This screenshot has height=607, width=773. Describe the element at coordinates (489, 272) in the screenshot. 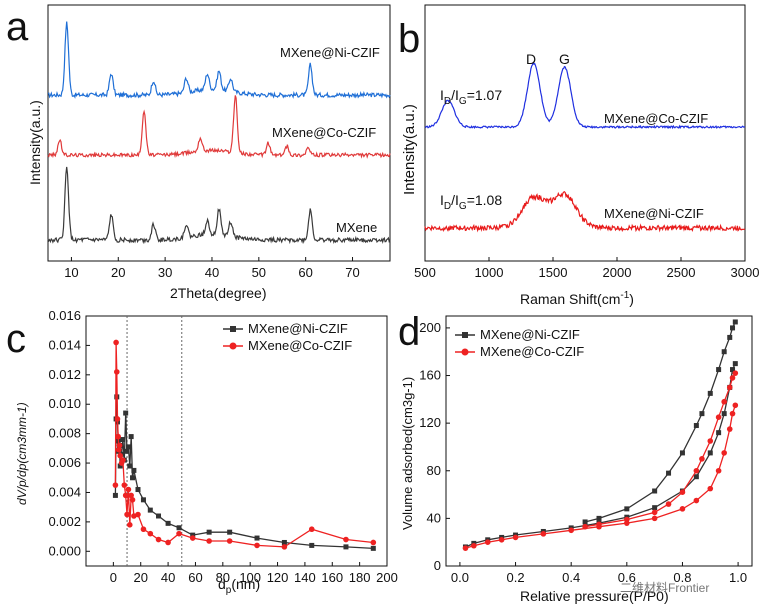

I see `panel-b-x-tick-label: 1000` at that location.